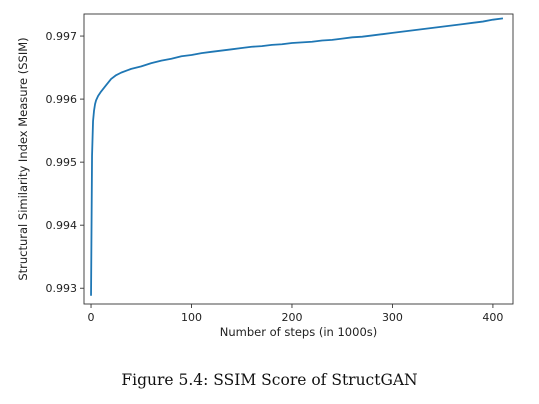 This screenshot has height=404, width=539. What do you see at coordinates (91, 317) in the screenshot?
I see `x-tick-label: 0` at bounding box center [91, 317].